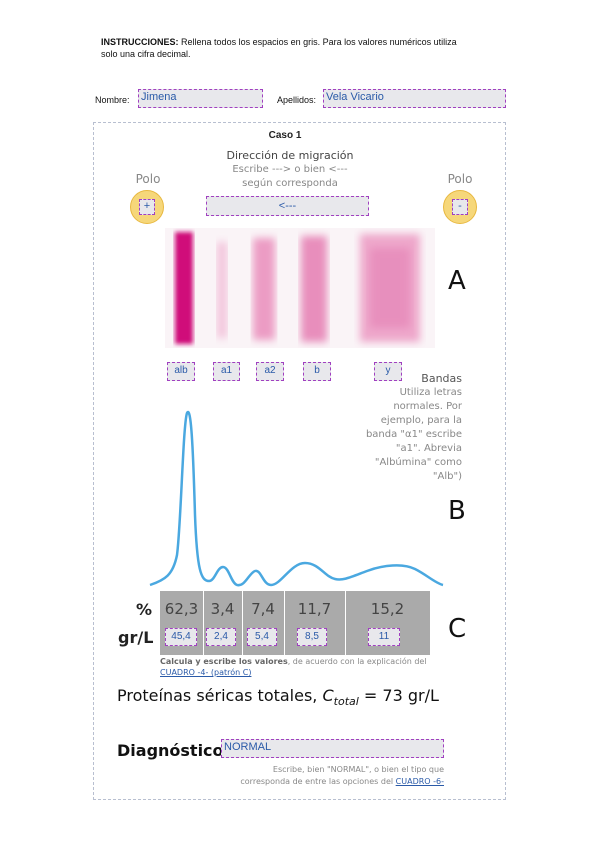  I want to click on apellidos-label: Apellidos:, so click(297, 100).